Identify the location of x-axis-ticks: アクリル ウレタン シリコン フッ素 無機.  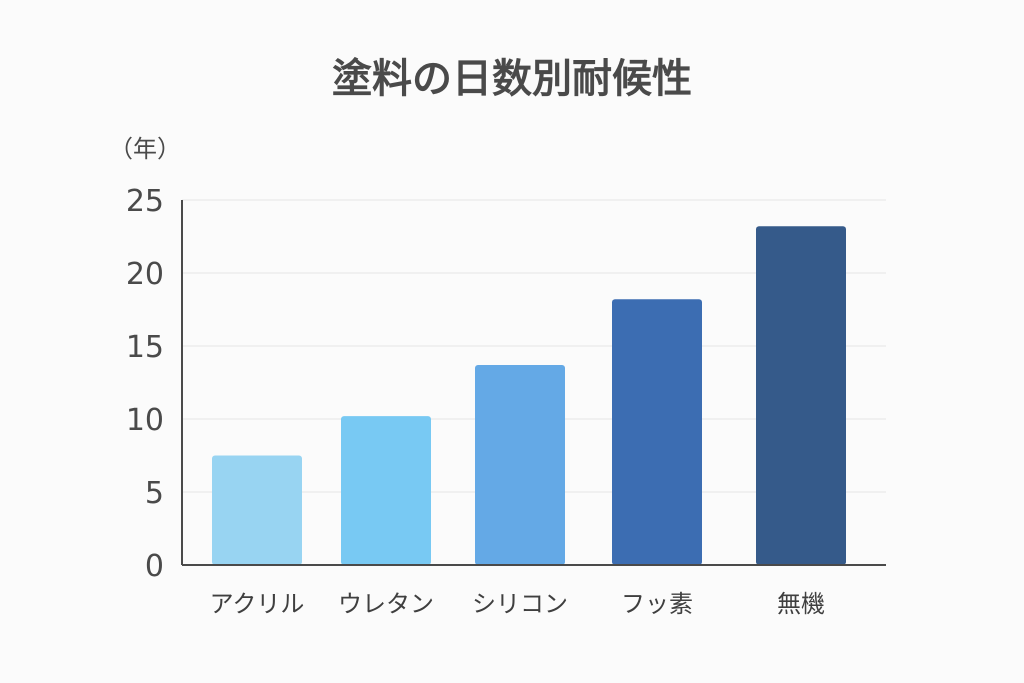
(517, 604).